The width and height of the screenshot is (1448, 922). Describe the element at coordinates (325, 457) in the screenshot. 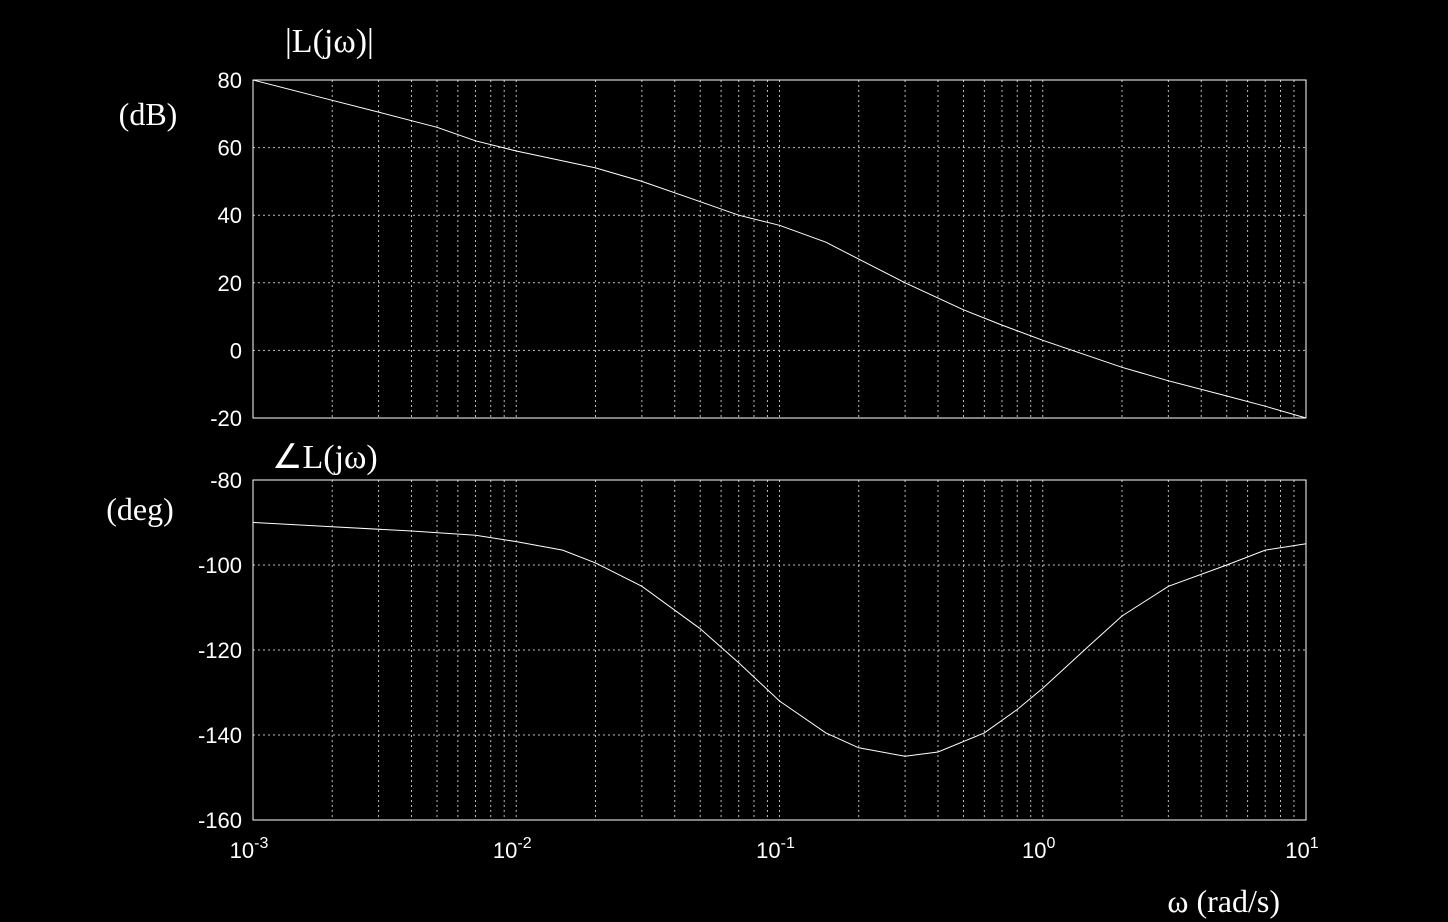

I see `phase-title: ∠L(jω)` at that location.